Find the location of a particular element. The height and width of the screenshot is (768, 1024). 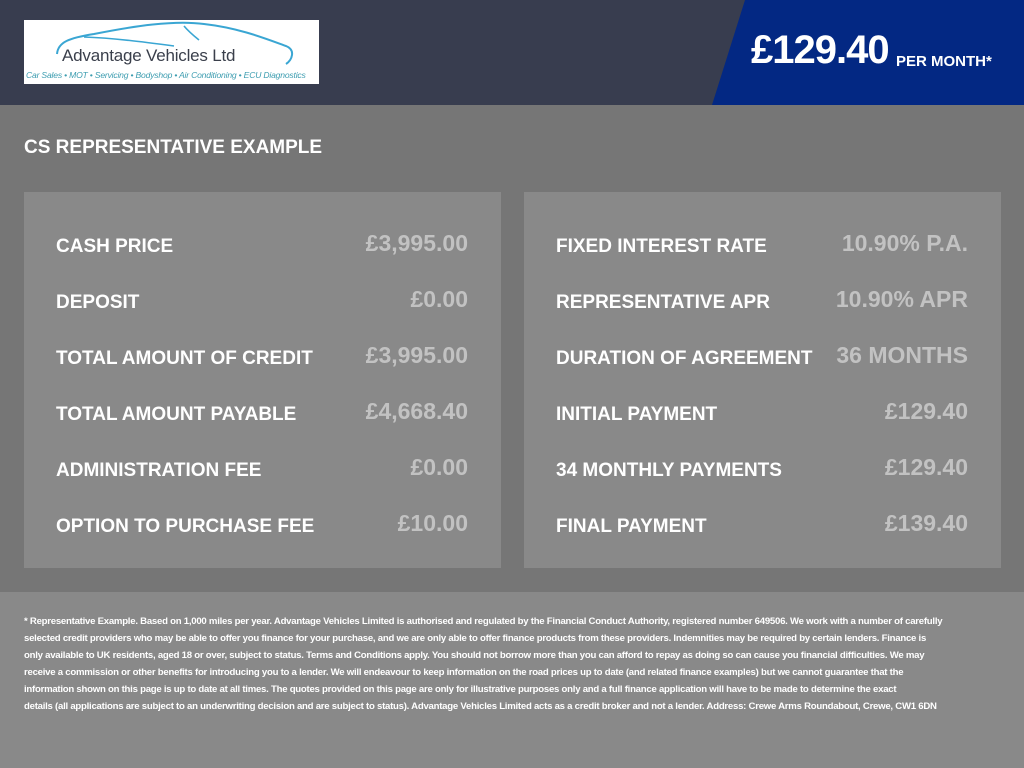

finance-row: REPRESENTATIVE APR 10.90% APR is located at coordinates (762, 301).